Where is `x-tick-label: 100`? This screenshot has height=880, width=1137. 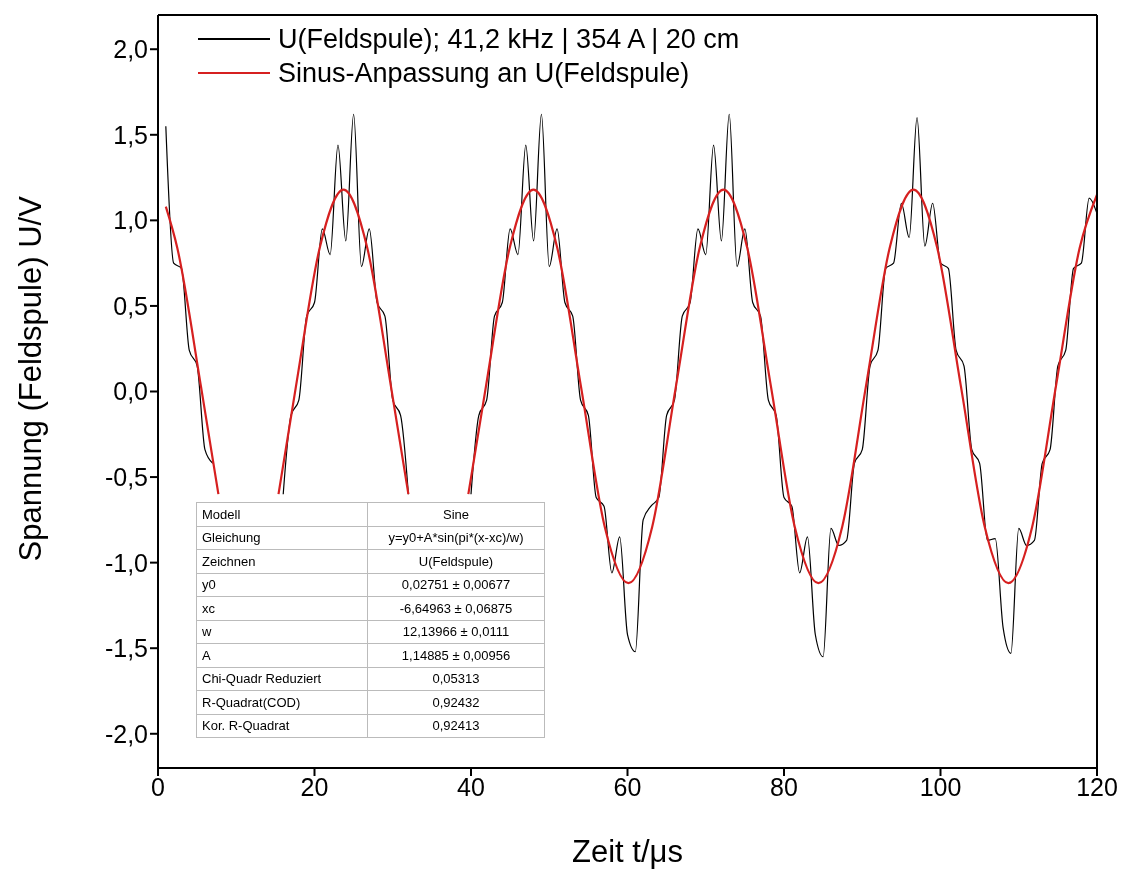 x-tick-label: 100 is located at coordinates (940, 786).